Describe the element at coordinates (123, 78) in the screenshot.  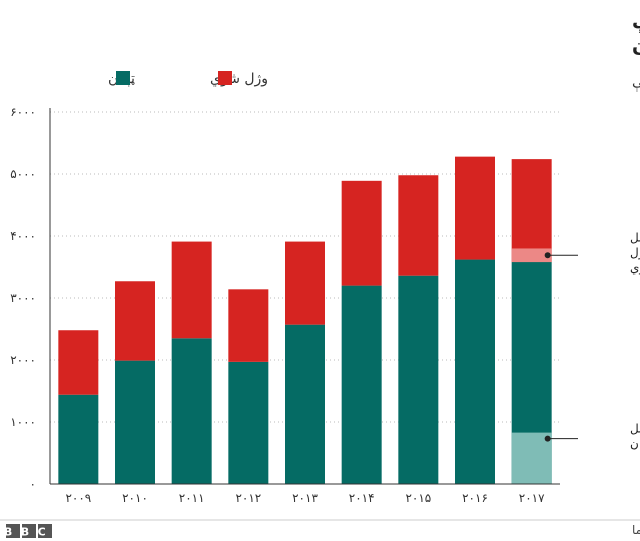
I see `legend-swatch-injured` at that location.